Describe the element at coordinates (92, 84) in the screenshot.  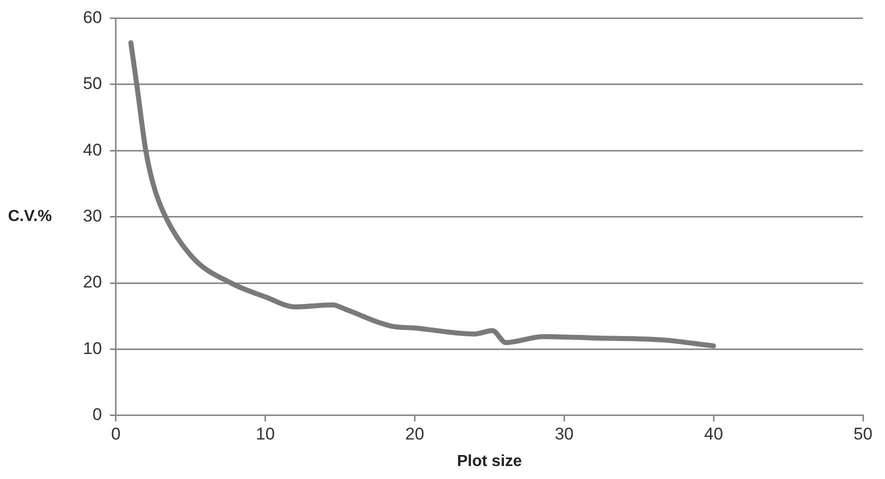
I see `y-tick-label: 50` at that location.